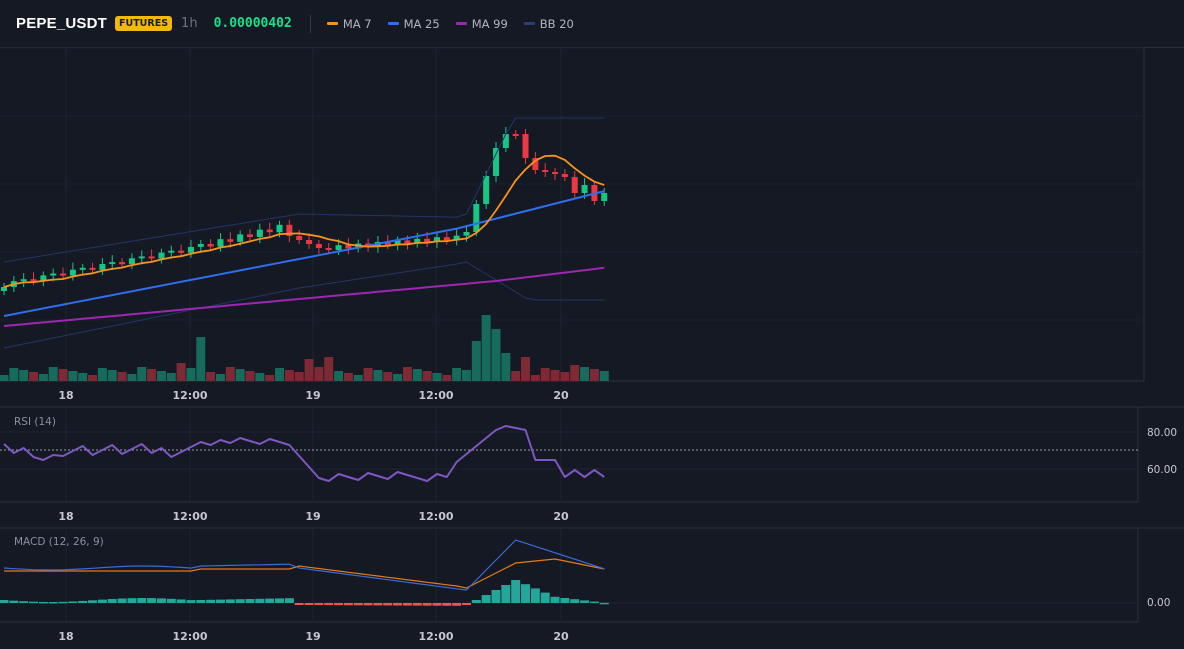 This screenshot has width=1184, height=649. What do you see at coordinates (413, 24) in the screenshot?
I see `legend-ma25: MA 25` at bounding box center [413, 24].